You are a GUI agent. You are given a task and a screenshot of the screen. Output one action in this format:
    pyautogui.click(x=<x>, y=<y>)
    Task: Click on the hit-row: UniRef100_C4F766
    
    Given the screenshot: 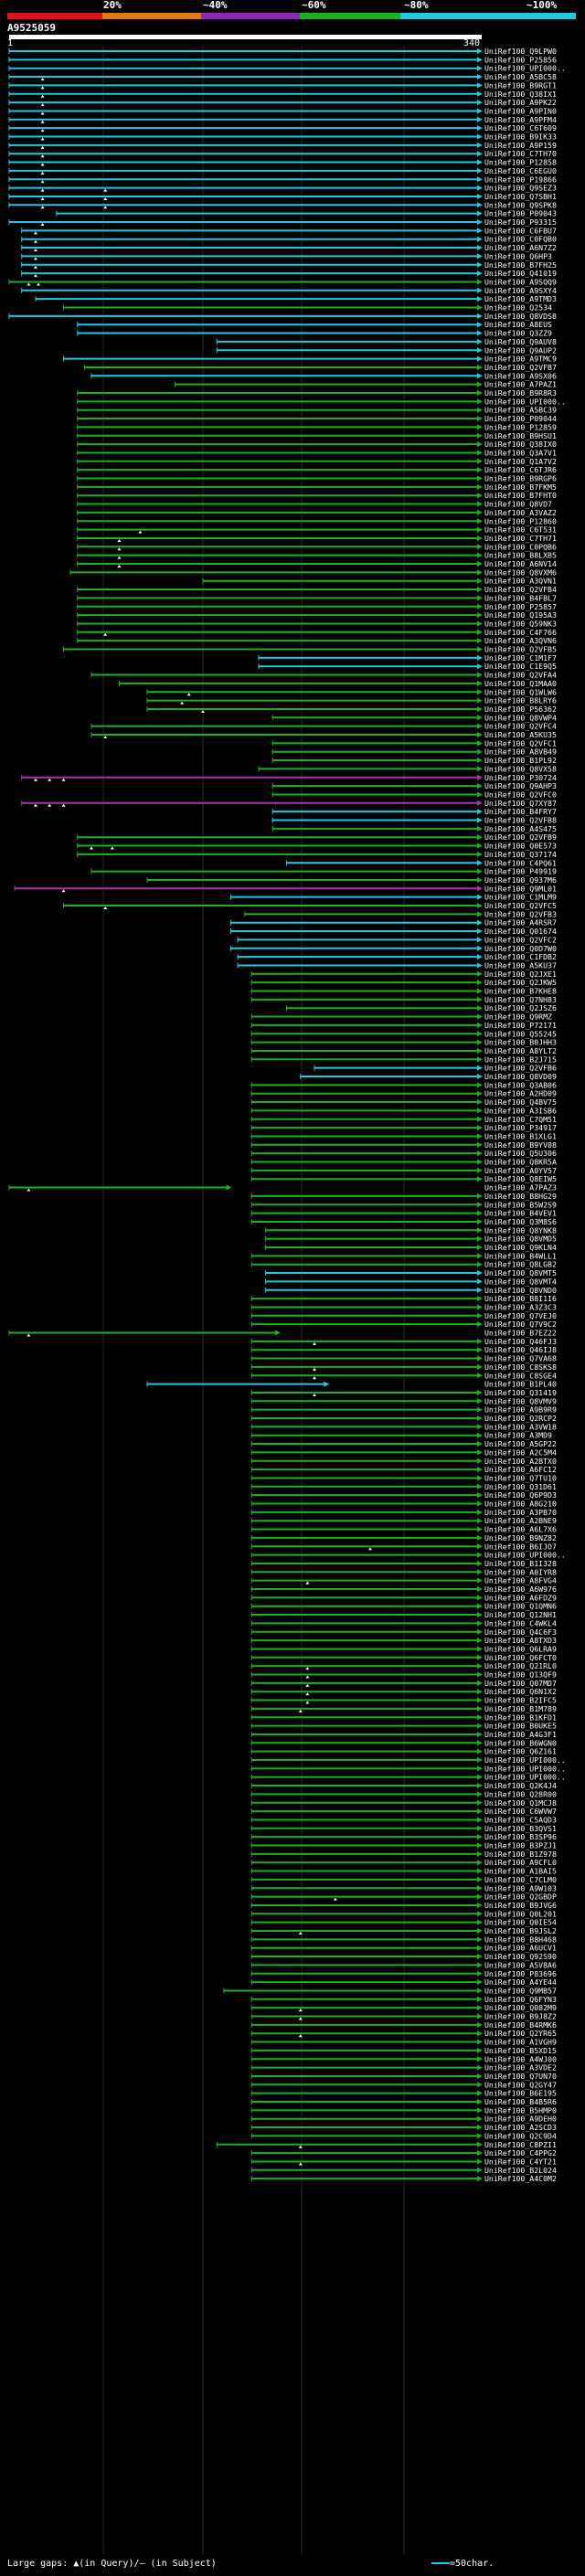 What is the action you would take?
    pyautogui.click(x=317, y=632)
    